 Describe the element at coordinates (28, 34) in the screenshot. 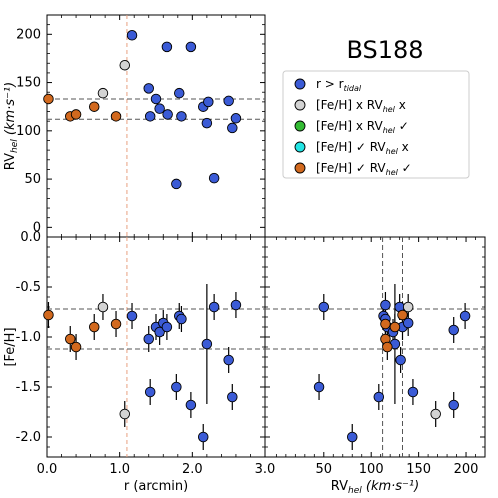

I see `y-tick-label: 200` at that location.